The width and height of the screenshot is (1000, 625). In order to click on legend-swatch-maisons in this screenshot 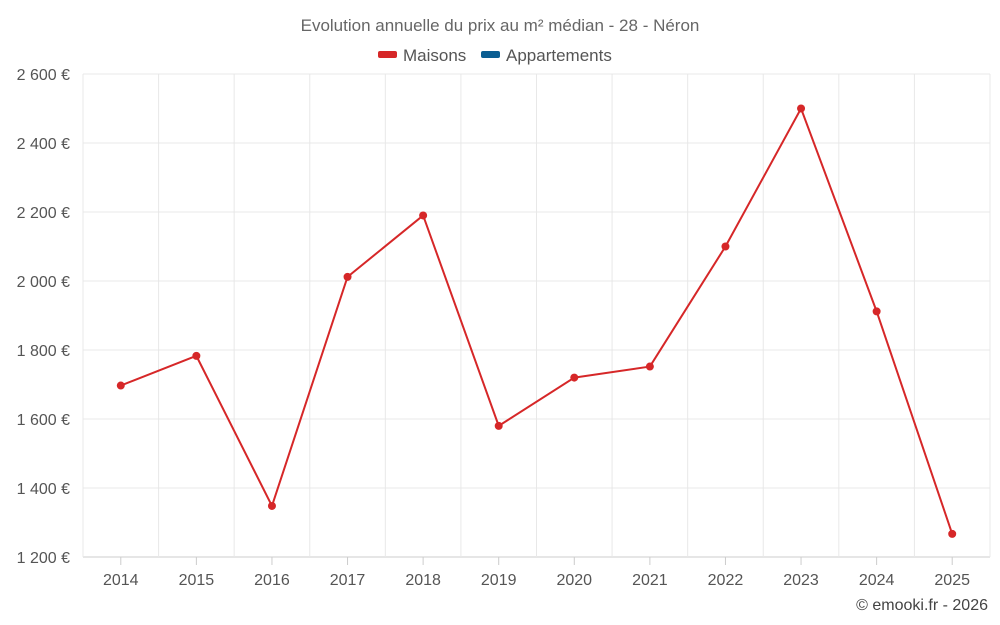, I will do `click(387, 54)`.